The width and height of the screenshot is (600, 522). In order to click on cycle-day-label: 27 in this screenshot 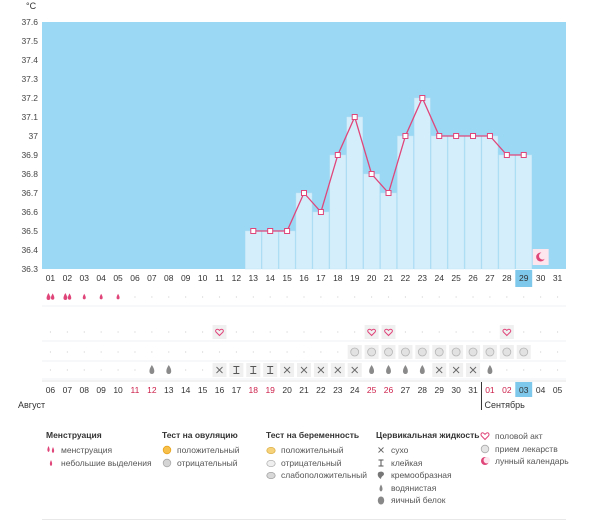, I will do `click(490, 278)`.